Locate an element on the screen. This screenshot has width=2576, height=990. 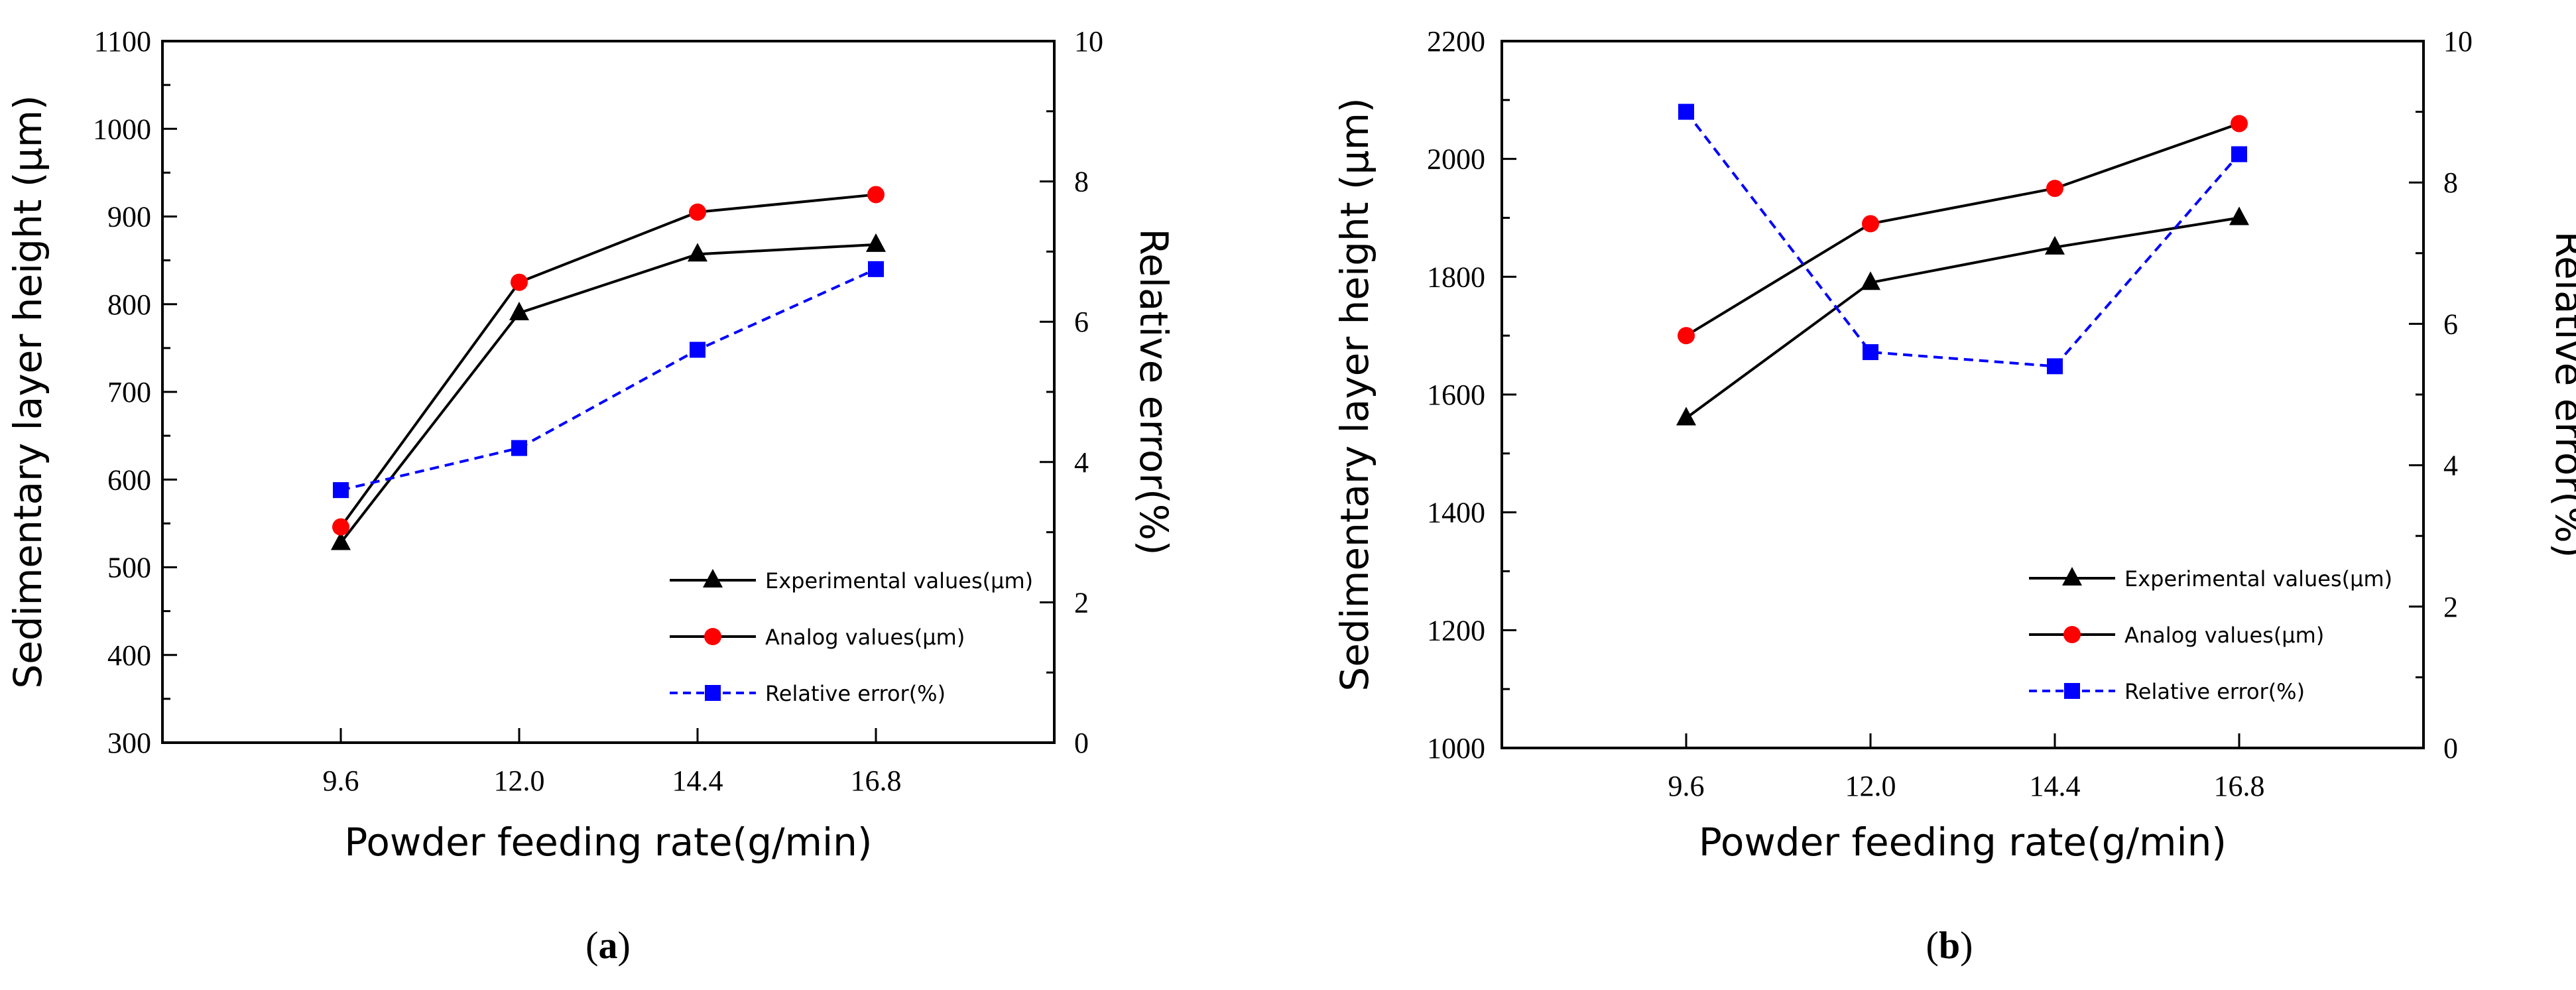
y-tick-label: 2200 is located at coordinates (1456, 42).